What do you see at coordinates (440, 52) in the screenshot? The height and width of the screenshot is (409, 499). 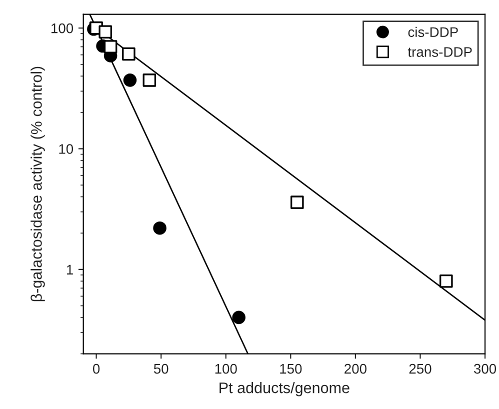 I see `legend-label: trans-DDP` at bounding box center [440, 52].